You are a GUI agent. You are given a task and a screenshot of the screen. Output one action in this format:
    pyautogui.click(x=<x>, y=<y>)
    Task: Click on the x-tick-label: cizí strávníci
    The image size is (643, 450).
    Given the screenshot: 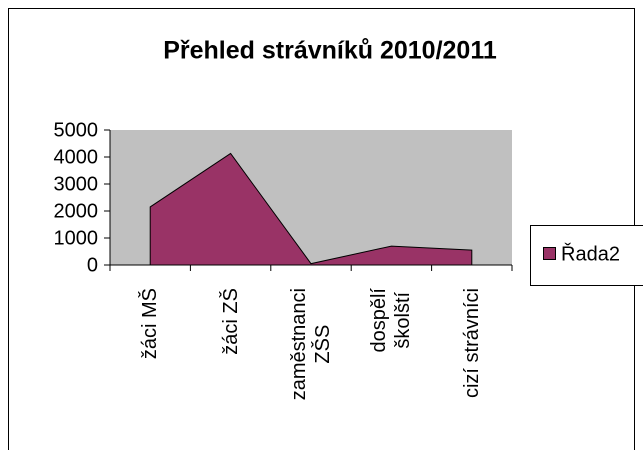 What is the action you would take?
    pyautogui.click(x=471, y=343)
    